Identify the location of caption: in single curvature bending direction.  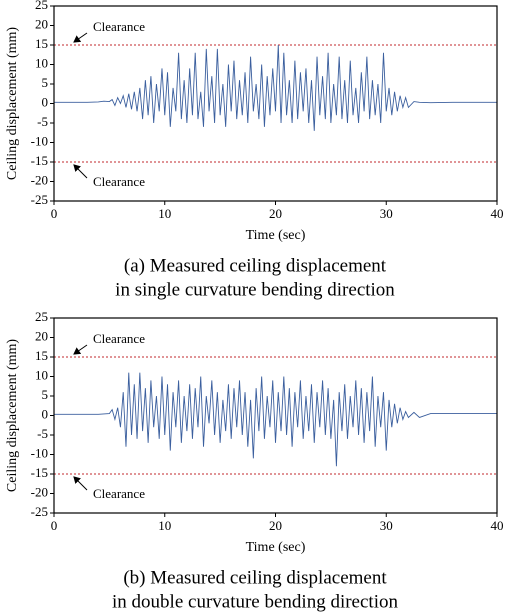
(255, 289).